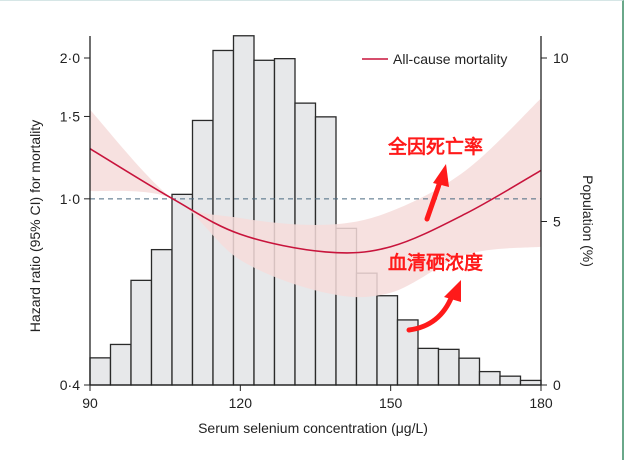 The image size is (624, 465). What do you see at coordinates (435, 146) in the screenshot?
I see `annotation-mortality: 全因死亡率` at bounding box center [435, 146].